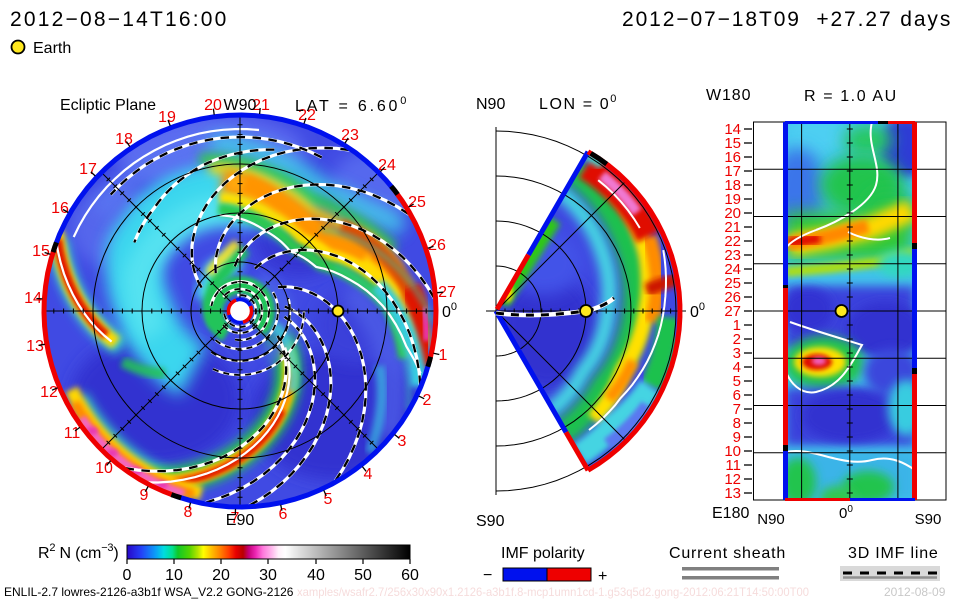 Image resolution: width=960 pixels, height=600 pixels. I want to click on svg-text: LAT = 6.600, so click(352, 105).